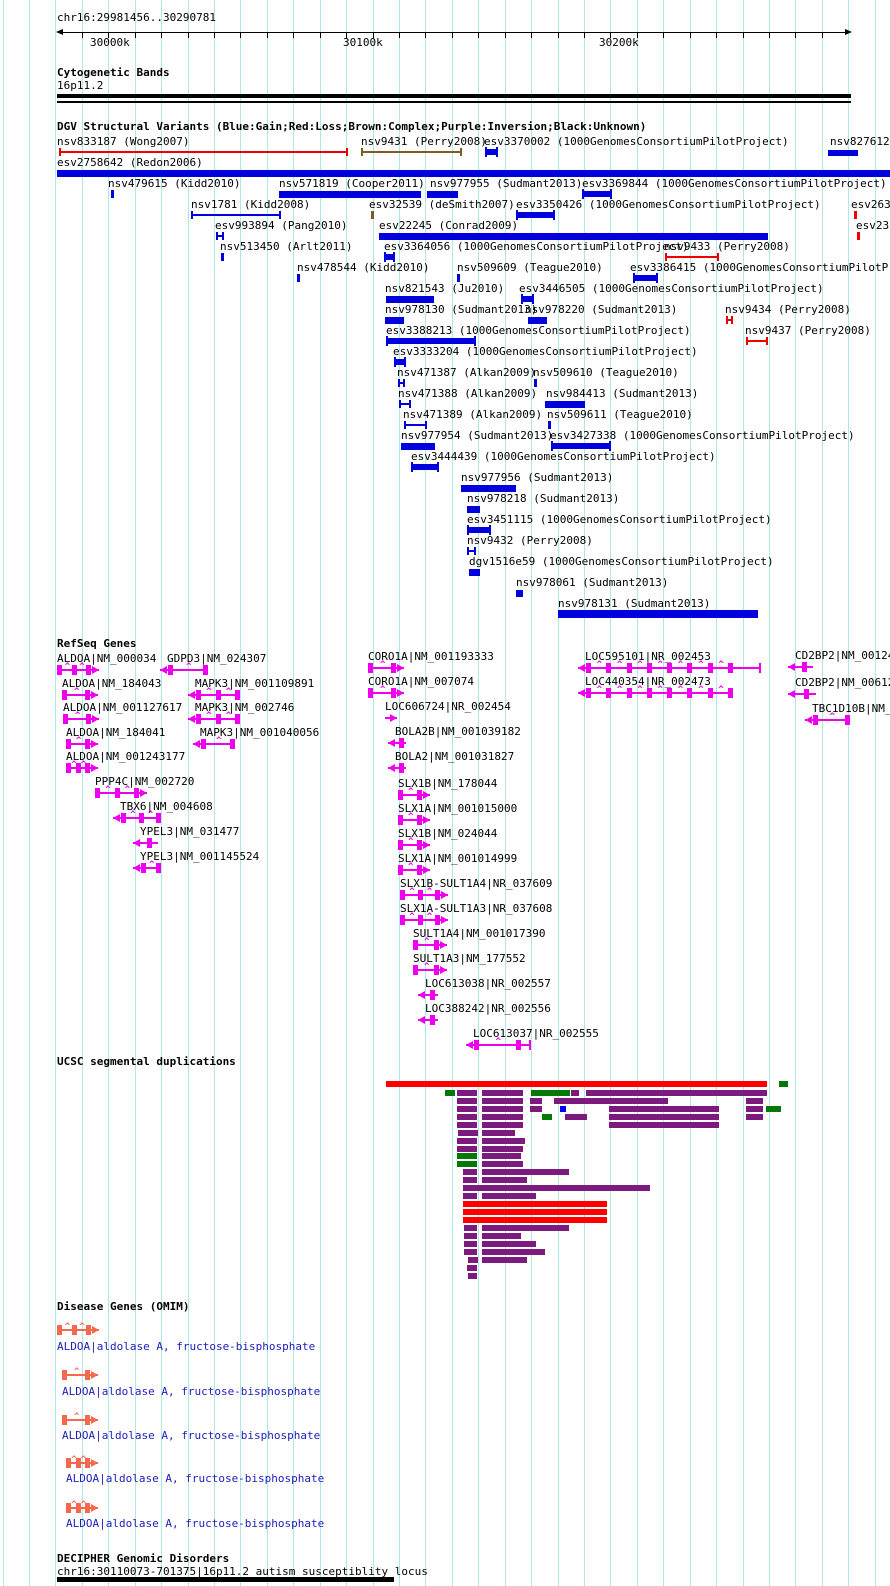 The height and width of the screenshot is (1586, 890). I want to click on variant-label: nsv827612, so click(860, 141).